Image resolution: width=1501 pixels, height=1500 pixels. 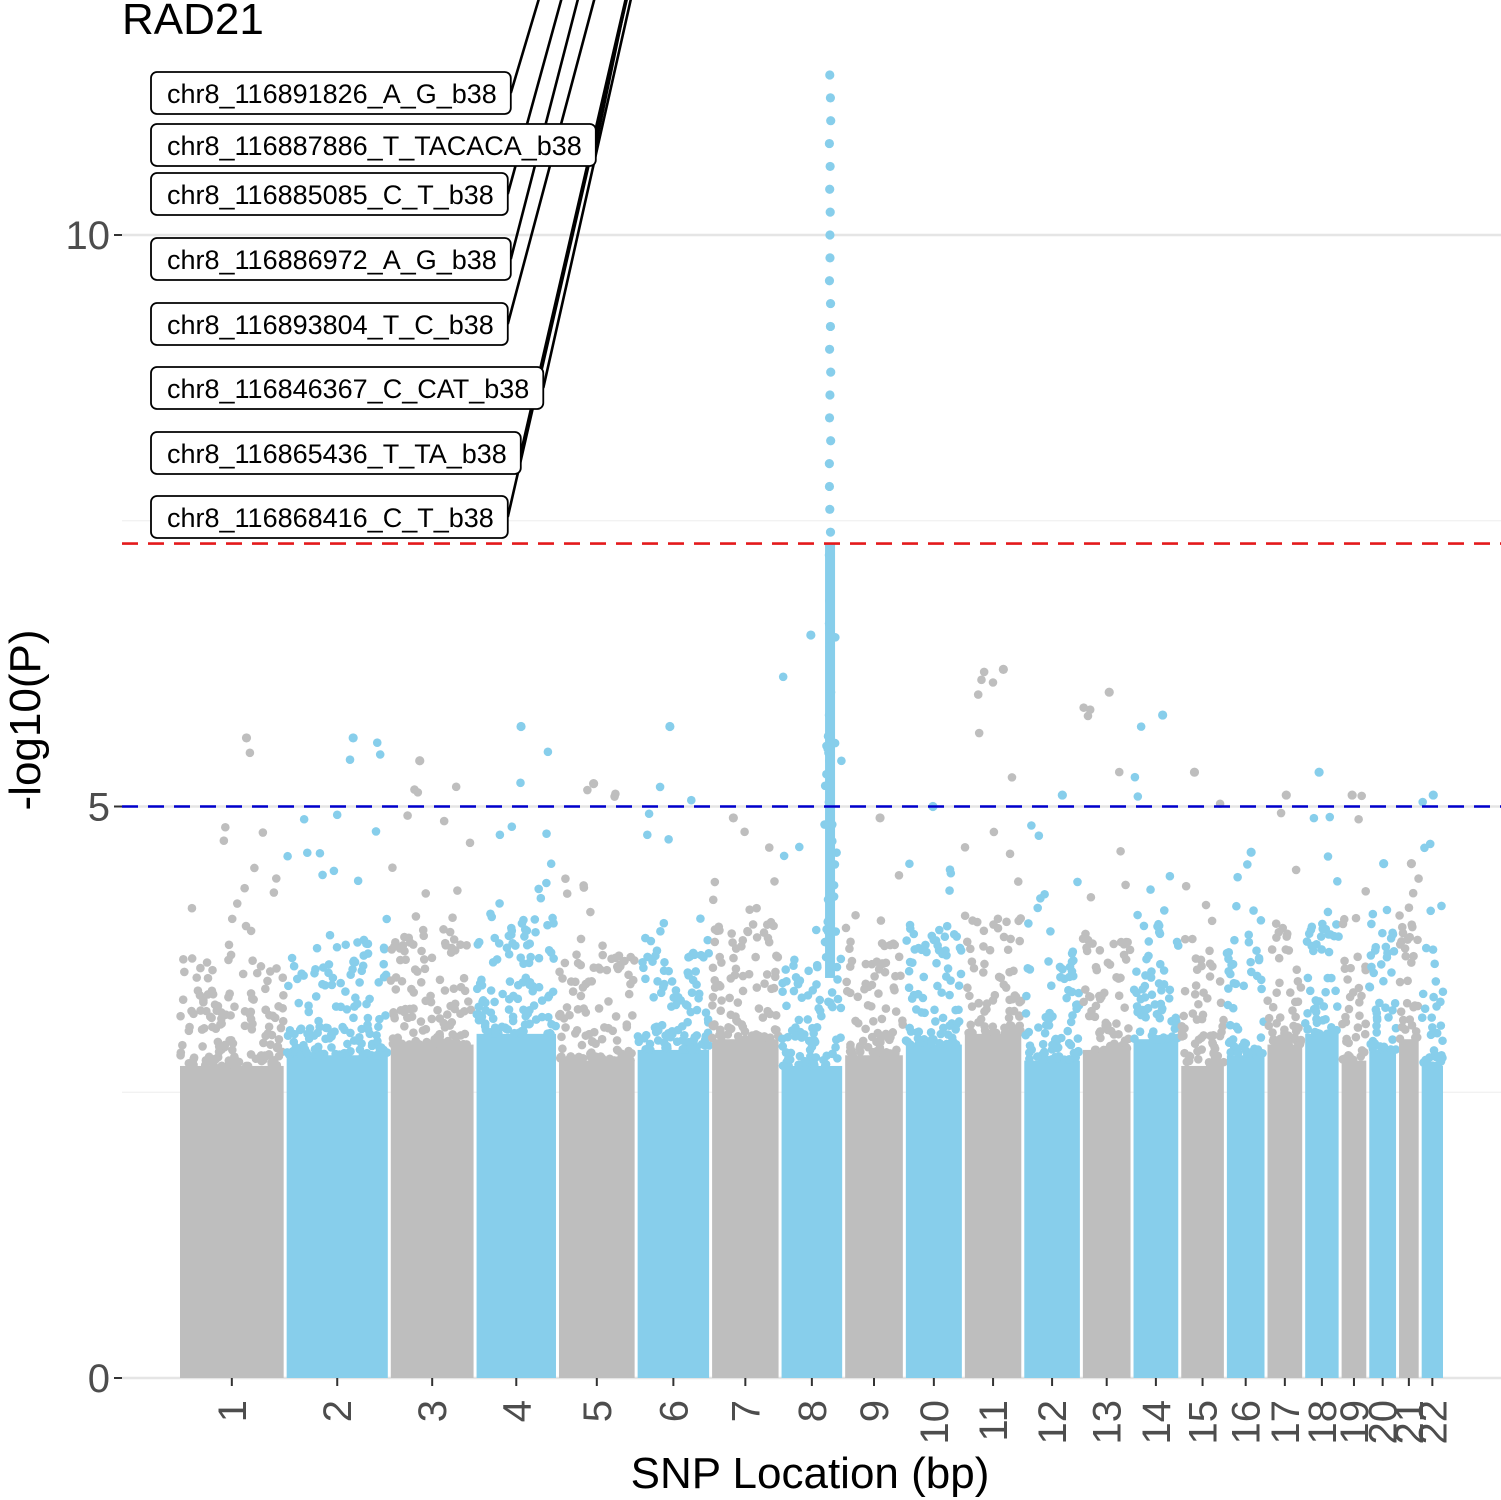 What do you see at coordinates (611, 73) in the screenshot?
I see `annotation-leader-line` at bounding box center [611, 73].